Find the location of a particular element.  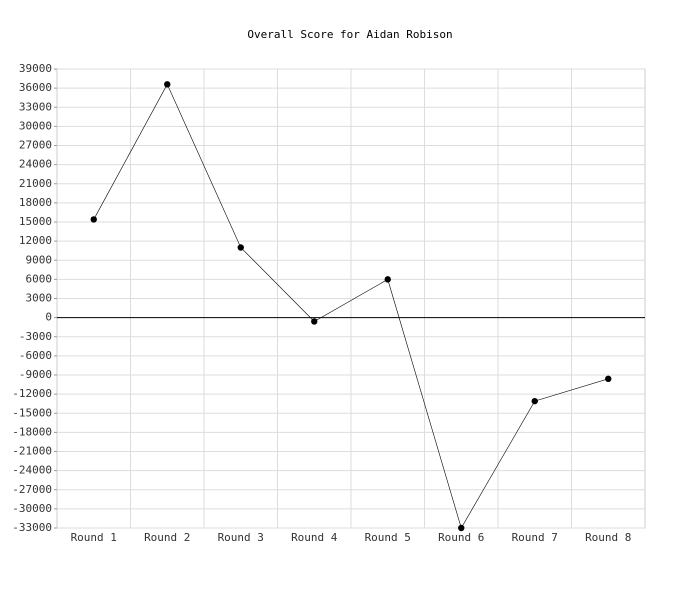

y-tick-label: -21000 is located at coordinates (32, 451).